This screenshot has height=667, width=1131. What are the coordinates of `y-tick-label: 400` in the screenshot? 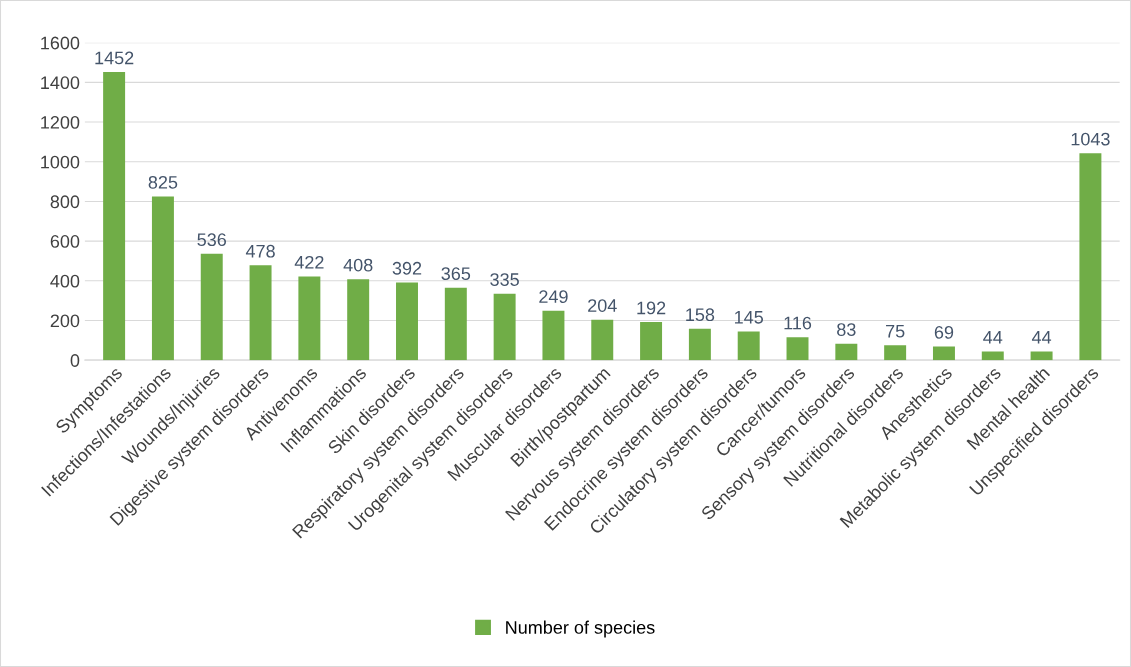 It's located at (65, 281).